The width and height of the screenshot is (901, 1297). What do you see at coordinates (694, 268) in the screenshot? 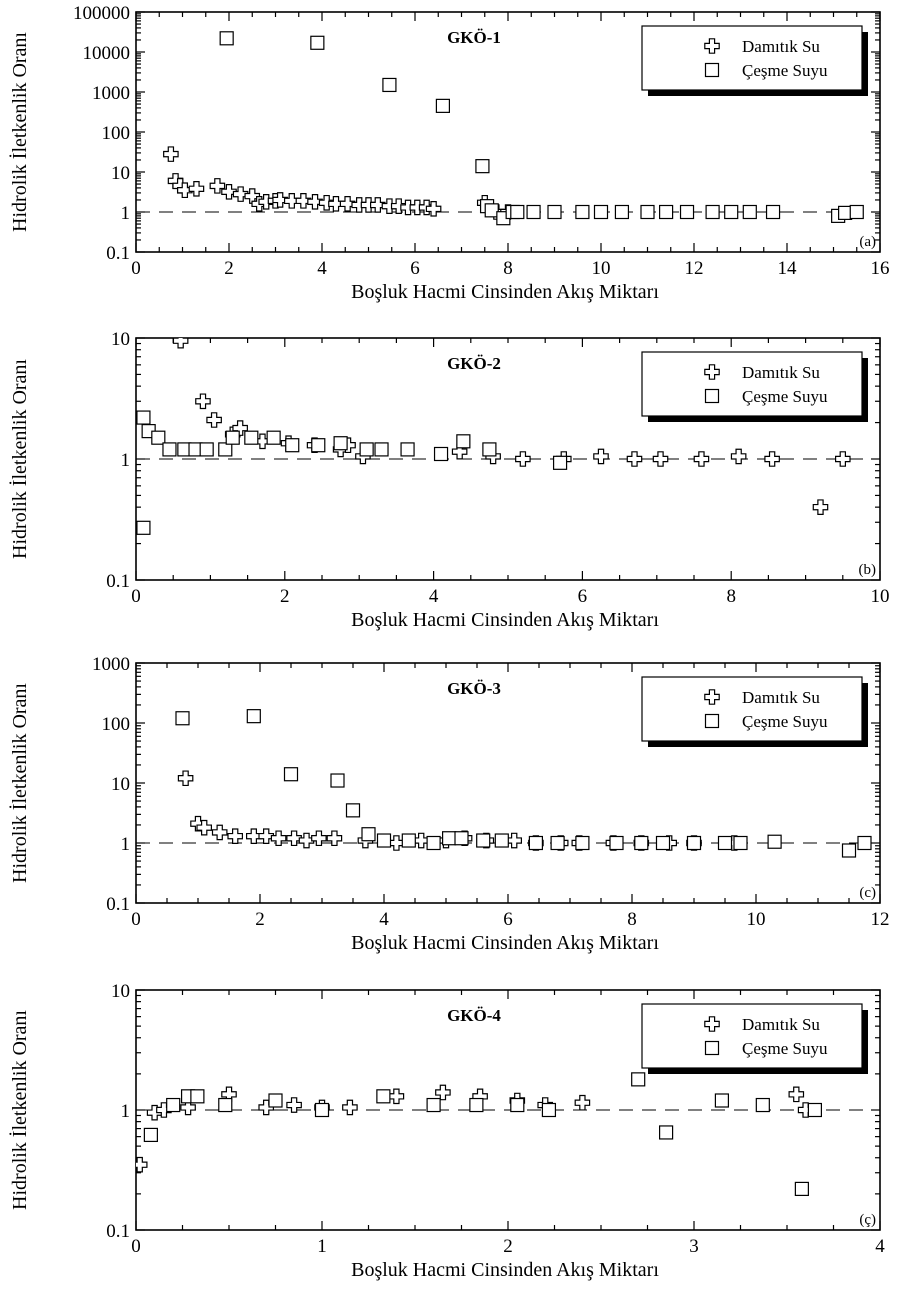
I see `x-tick-label: 12` at bounding box center [694, 268].